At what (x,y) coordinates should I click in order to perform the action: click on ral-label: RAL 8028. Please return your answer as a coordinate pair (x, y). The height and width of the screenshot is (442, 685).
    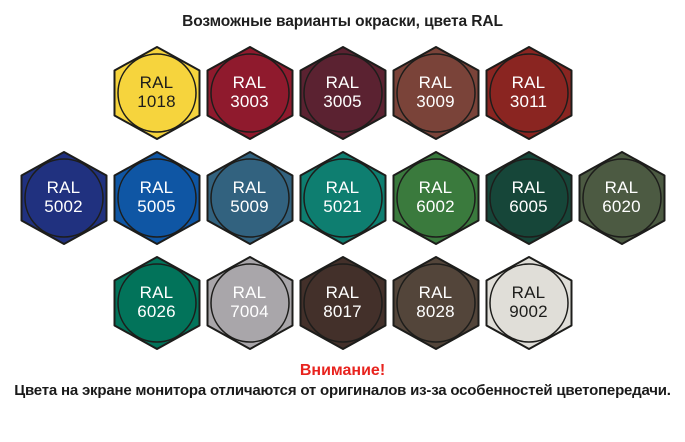
    Looking at the image, I should click on (436, 303).